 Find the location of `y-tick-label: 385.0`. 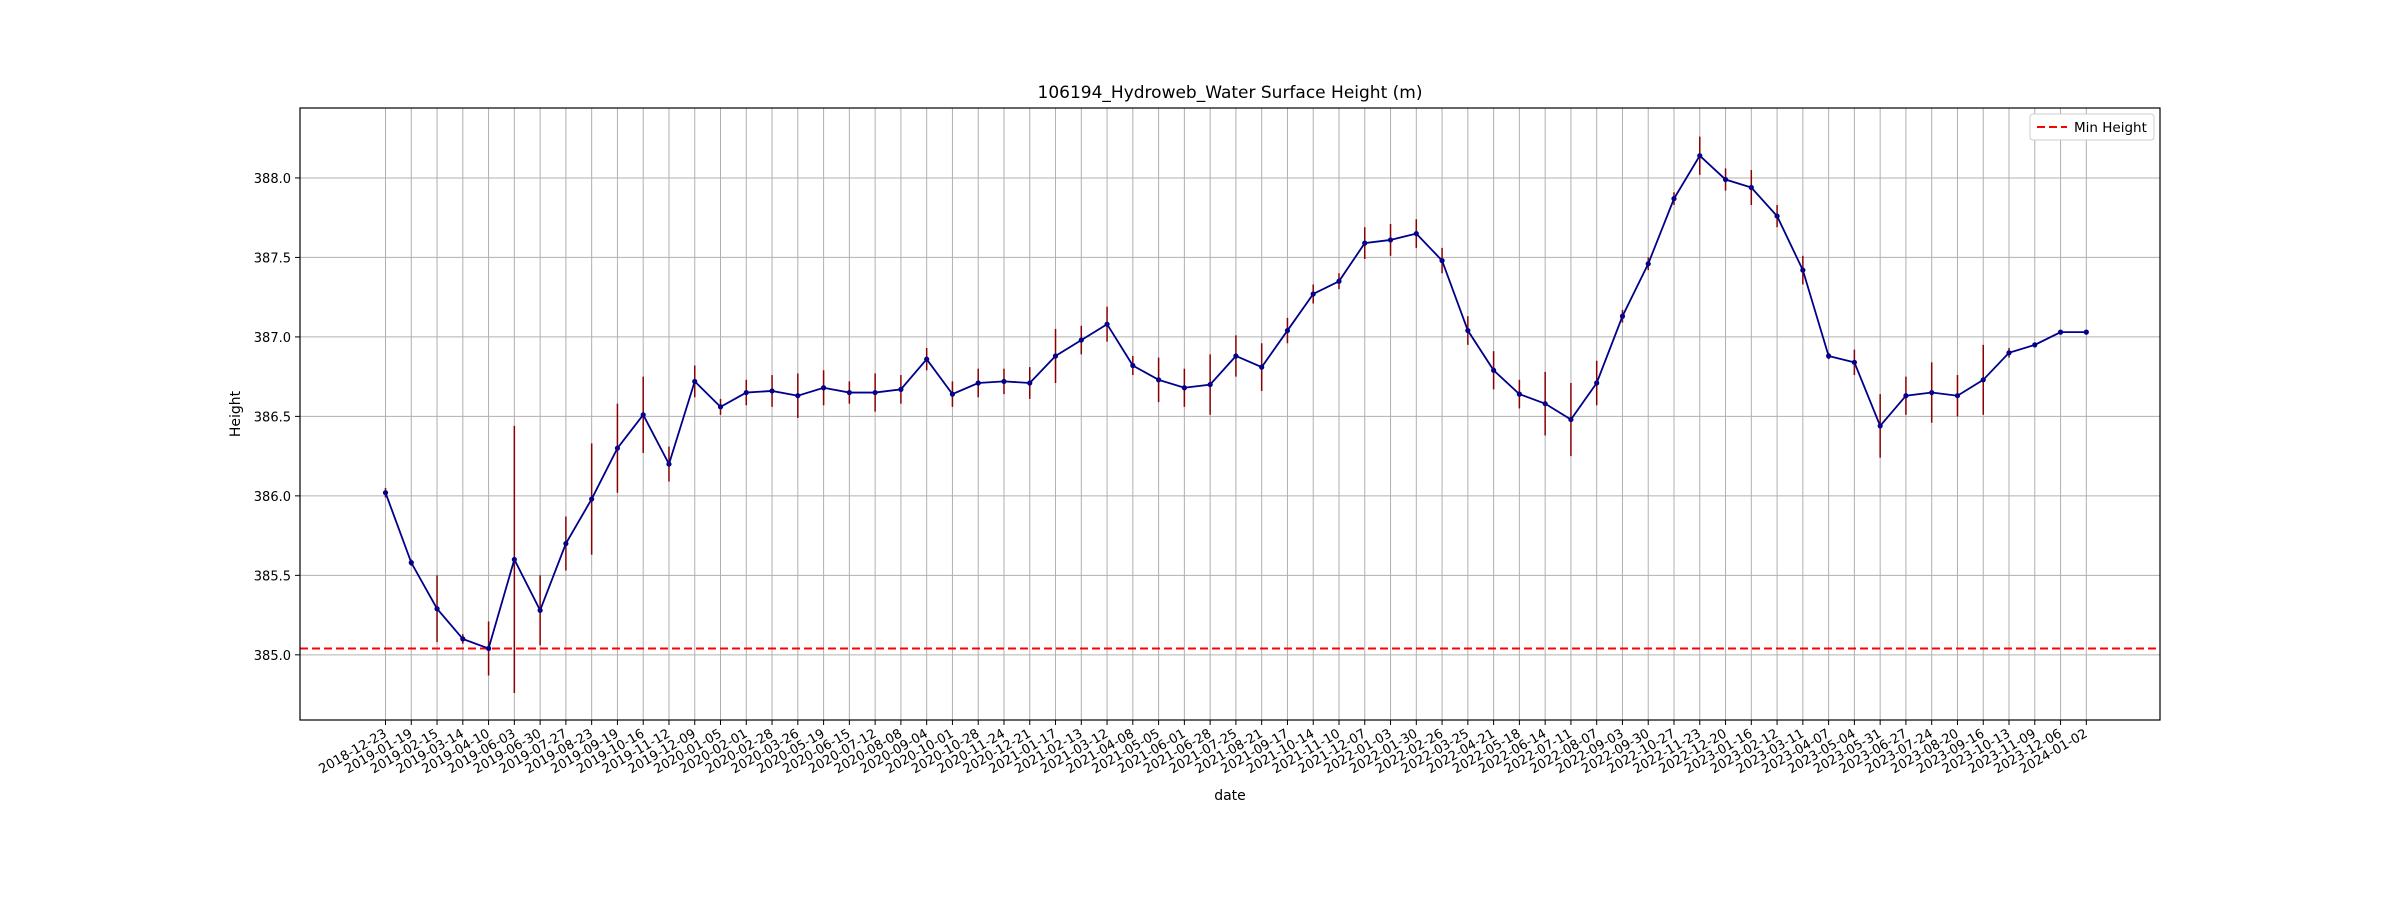

y-tick-label: 385.0 is located at coordinates (272, 656).